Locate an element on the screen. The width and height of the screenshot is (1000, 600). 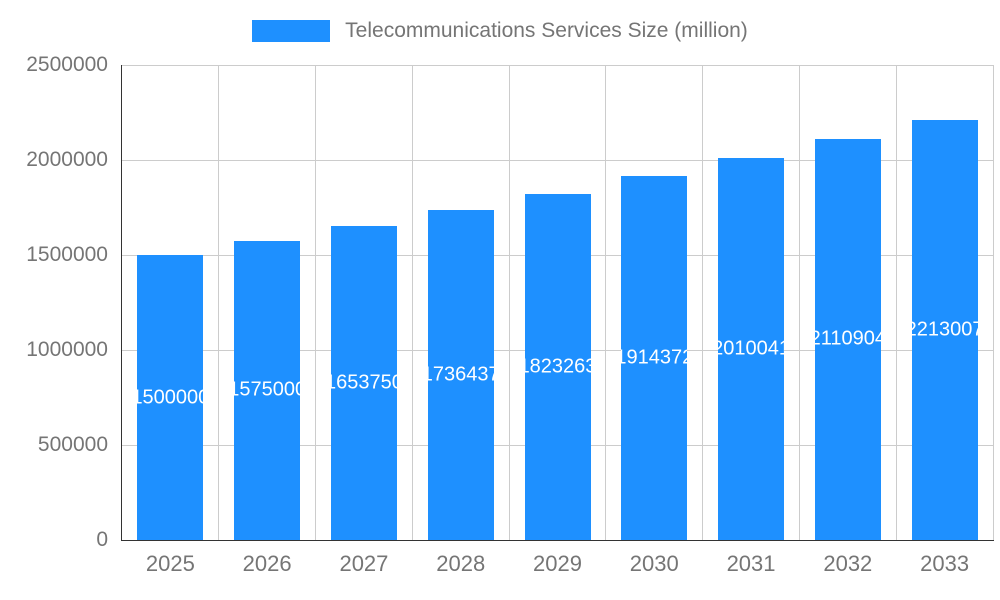
y-tick-label: 500000 is located at coordinates (72, 444).